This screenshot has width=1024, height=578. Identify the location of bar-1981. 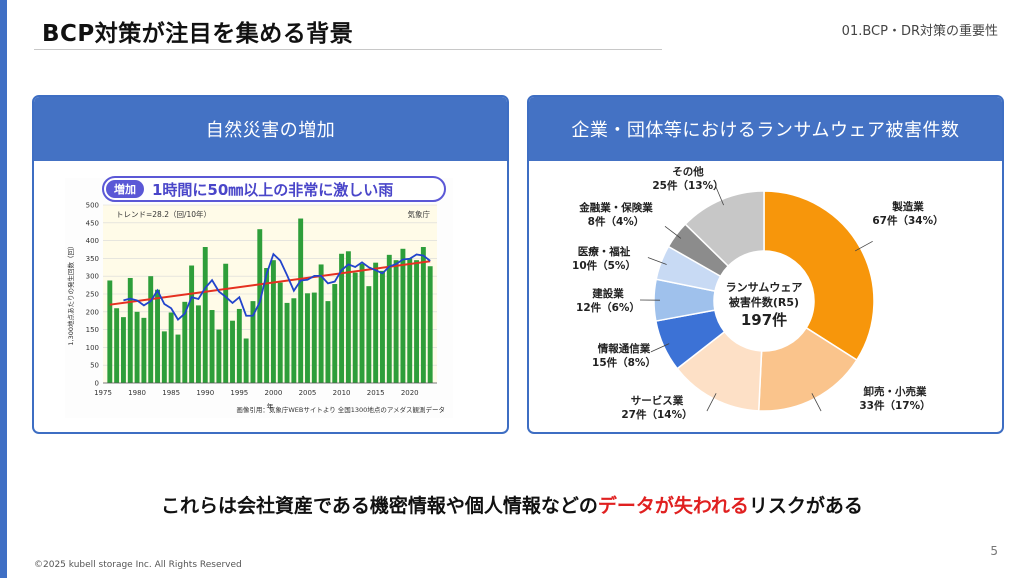
(144, 350).